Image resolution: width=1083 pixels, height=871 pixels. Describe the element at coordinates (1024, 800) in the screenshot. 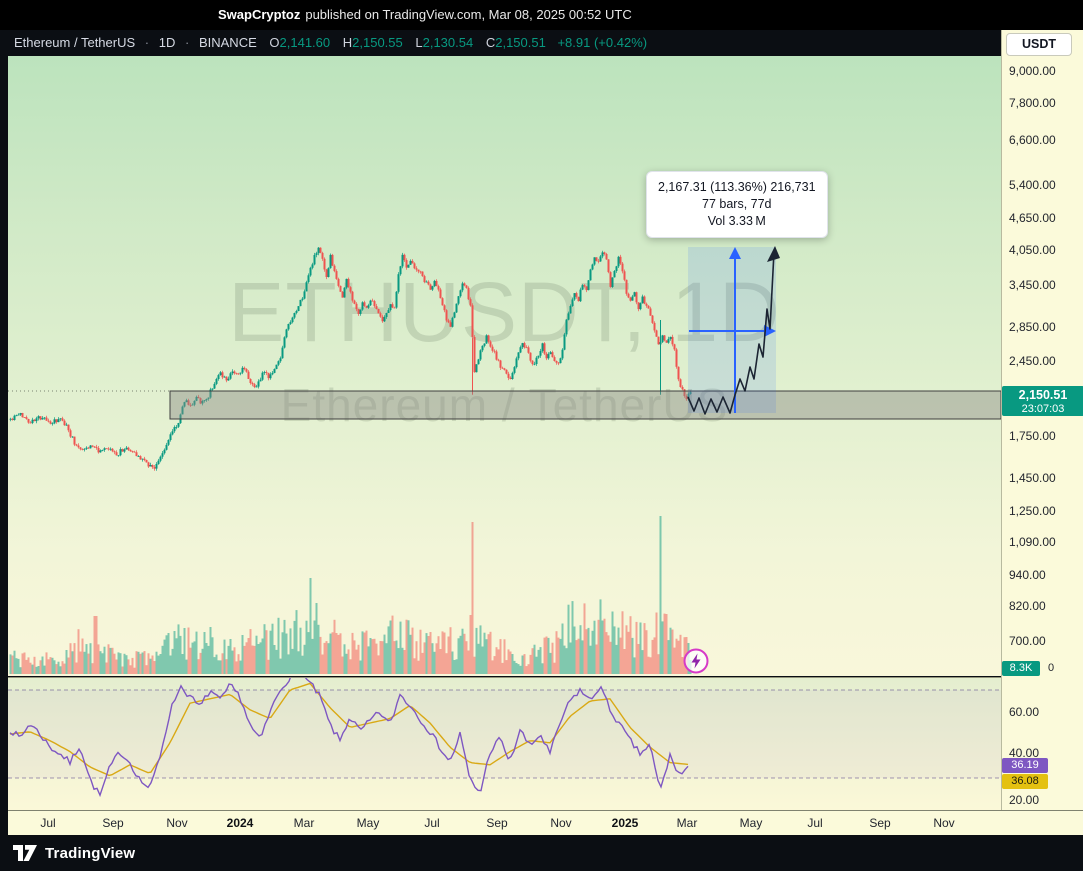

I see `price-scale-label: 20.00` at that location.